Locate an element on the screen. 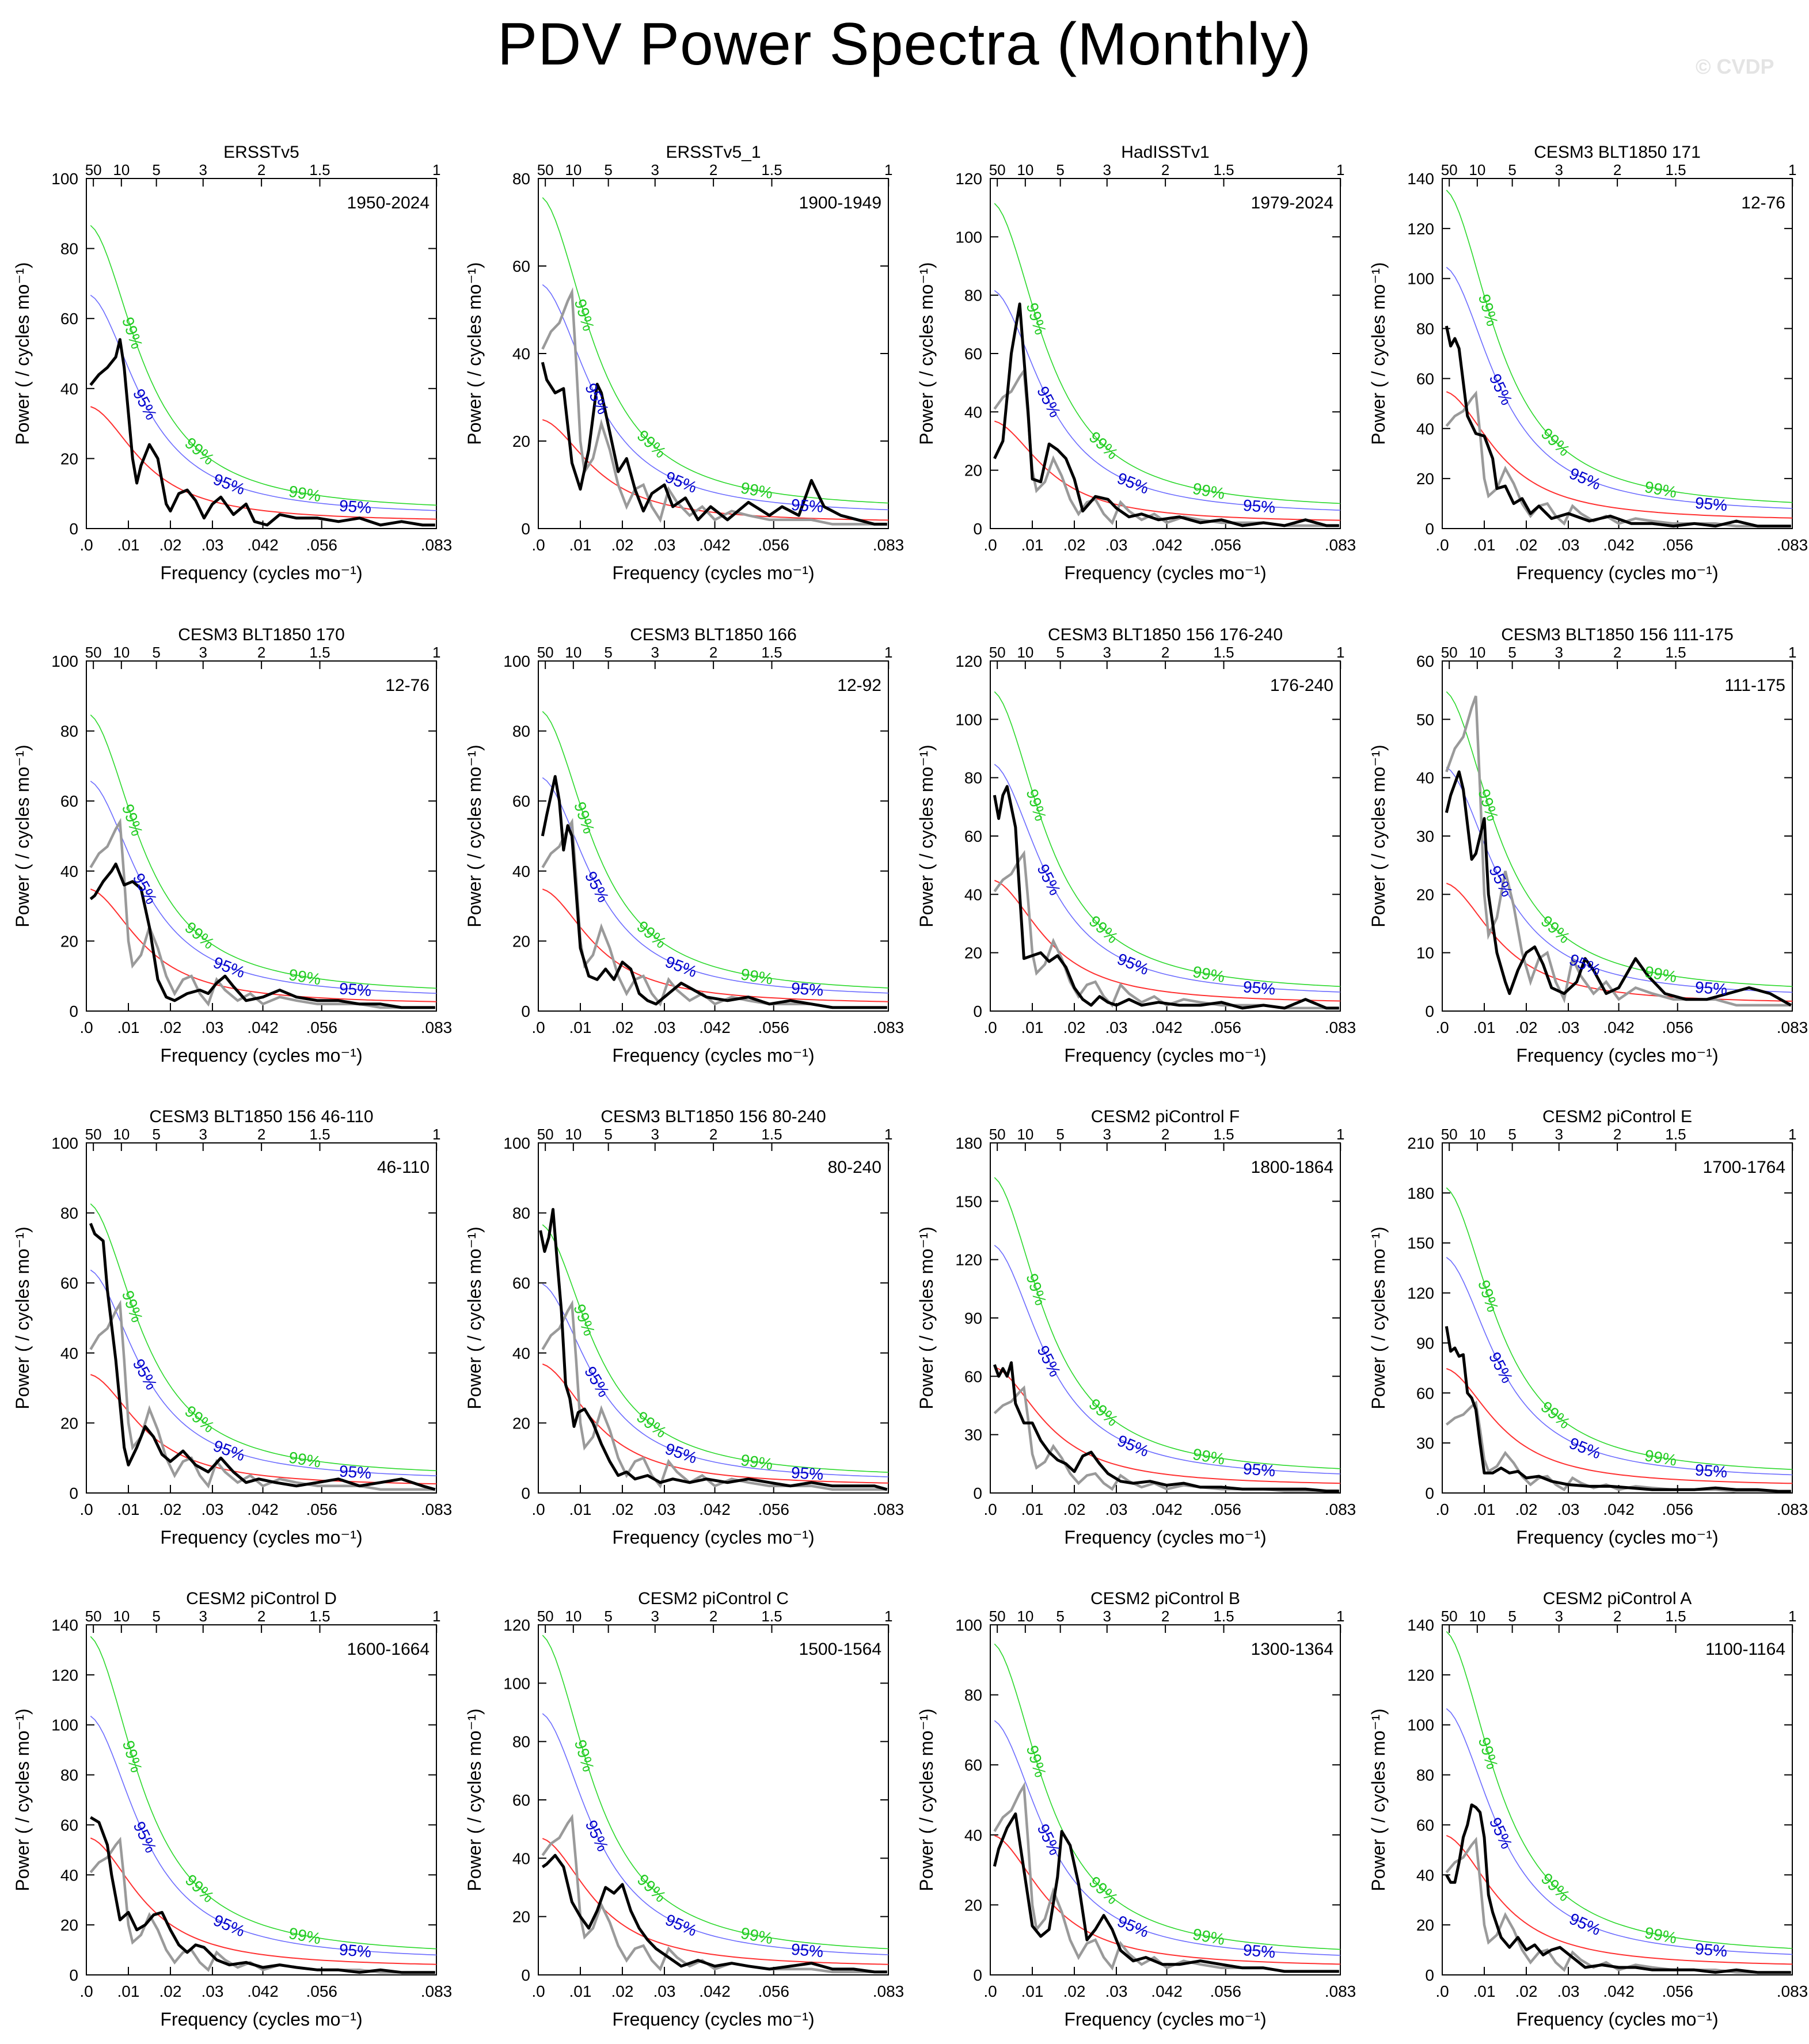 The image size is (1809, 2044). y-tick-label: 100 is located at coordinates (517, 661).